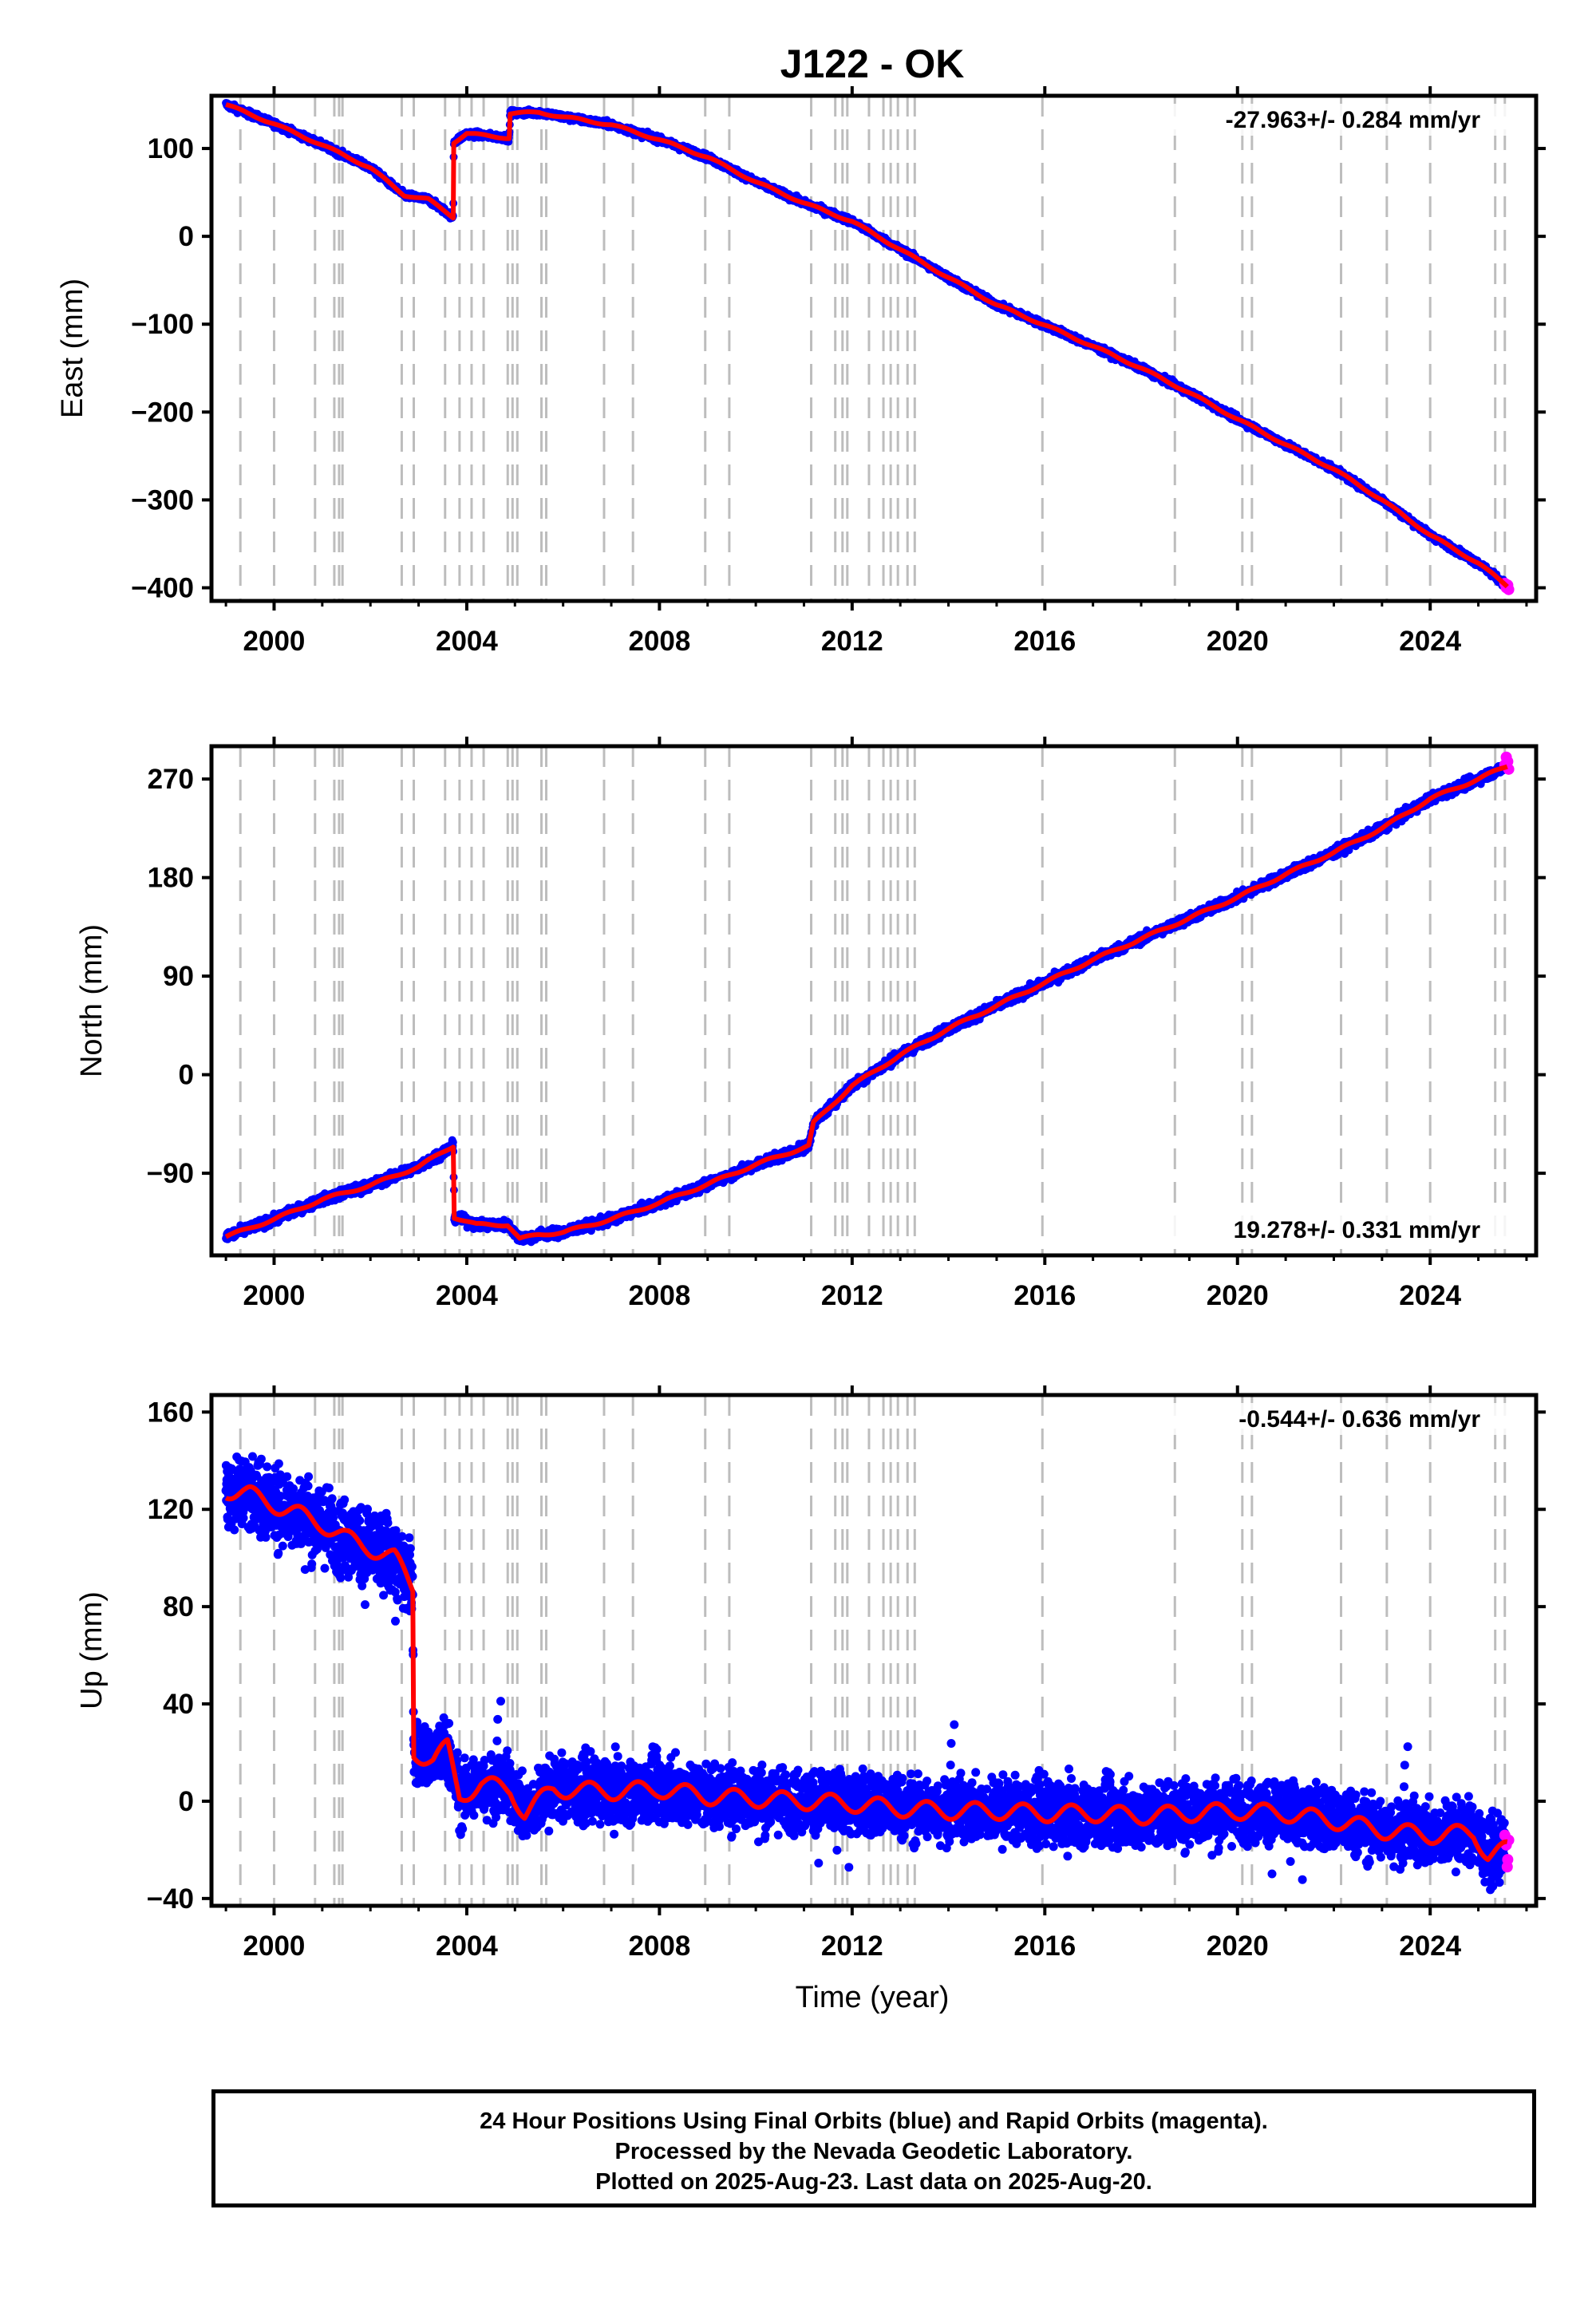 The height and width of the screenshot is (2316, 1596). Describe the element at coordinates (162, 587) in the screenshot. I see `east-y-tick-label: −400` at that location.